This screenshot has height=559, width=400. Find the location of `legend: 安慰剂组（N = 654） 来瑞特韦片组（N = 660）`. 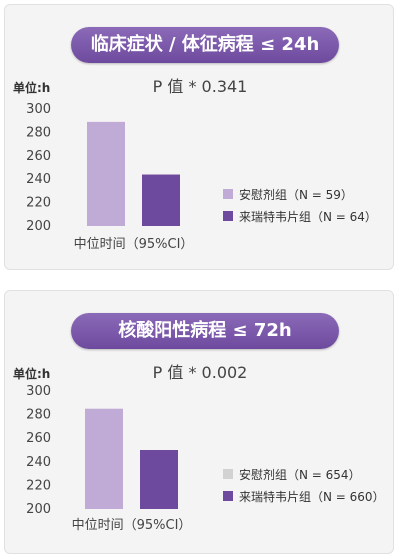

legend: 安慰剂组（N = 654） 来瑞特韦片组（N = 660） is located at coordinates (304, 485).